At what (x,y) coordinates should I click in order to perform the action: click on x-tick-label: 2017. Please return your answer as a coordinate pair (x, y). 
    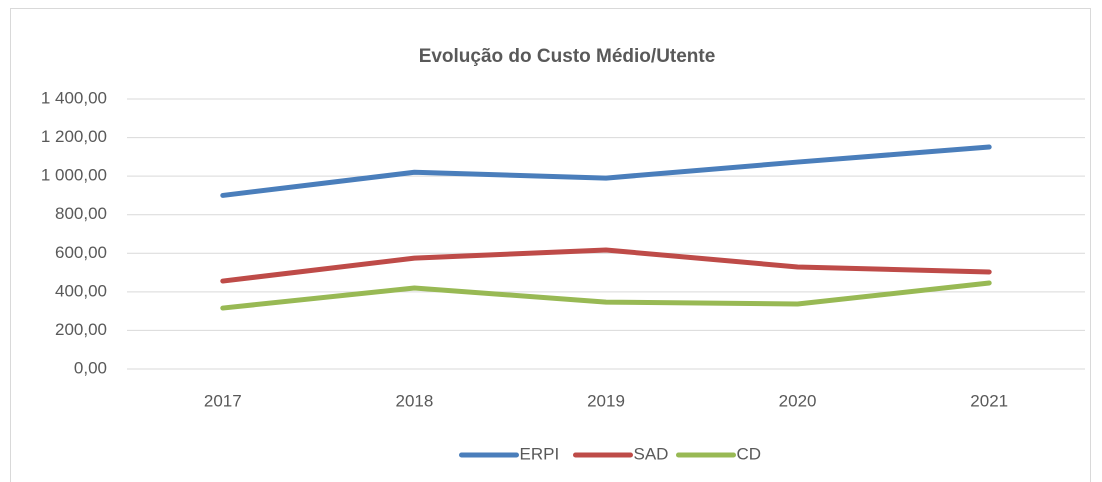
    Looking at the image, I should click on (223, 400).